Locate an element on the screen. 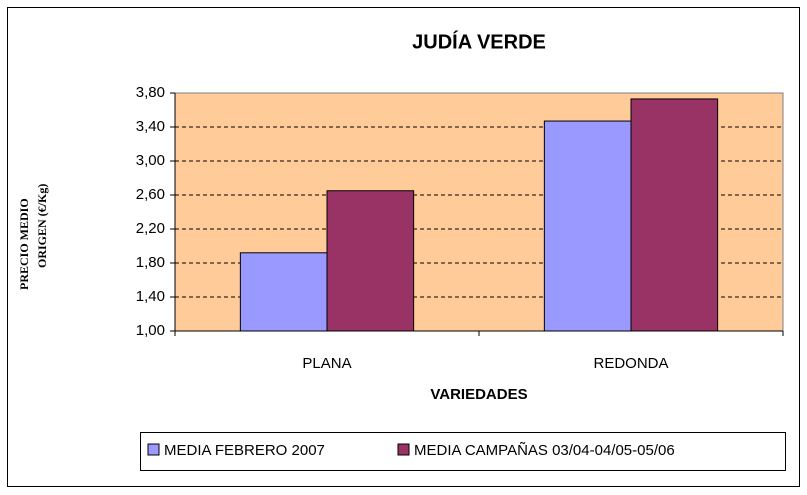 Image resolution: width=807 pixels, height=495 pixels. y-tick-label: 1,40 is located at coordinates (150, 296).